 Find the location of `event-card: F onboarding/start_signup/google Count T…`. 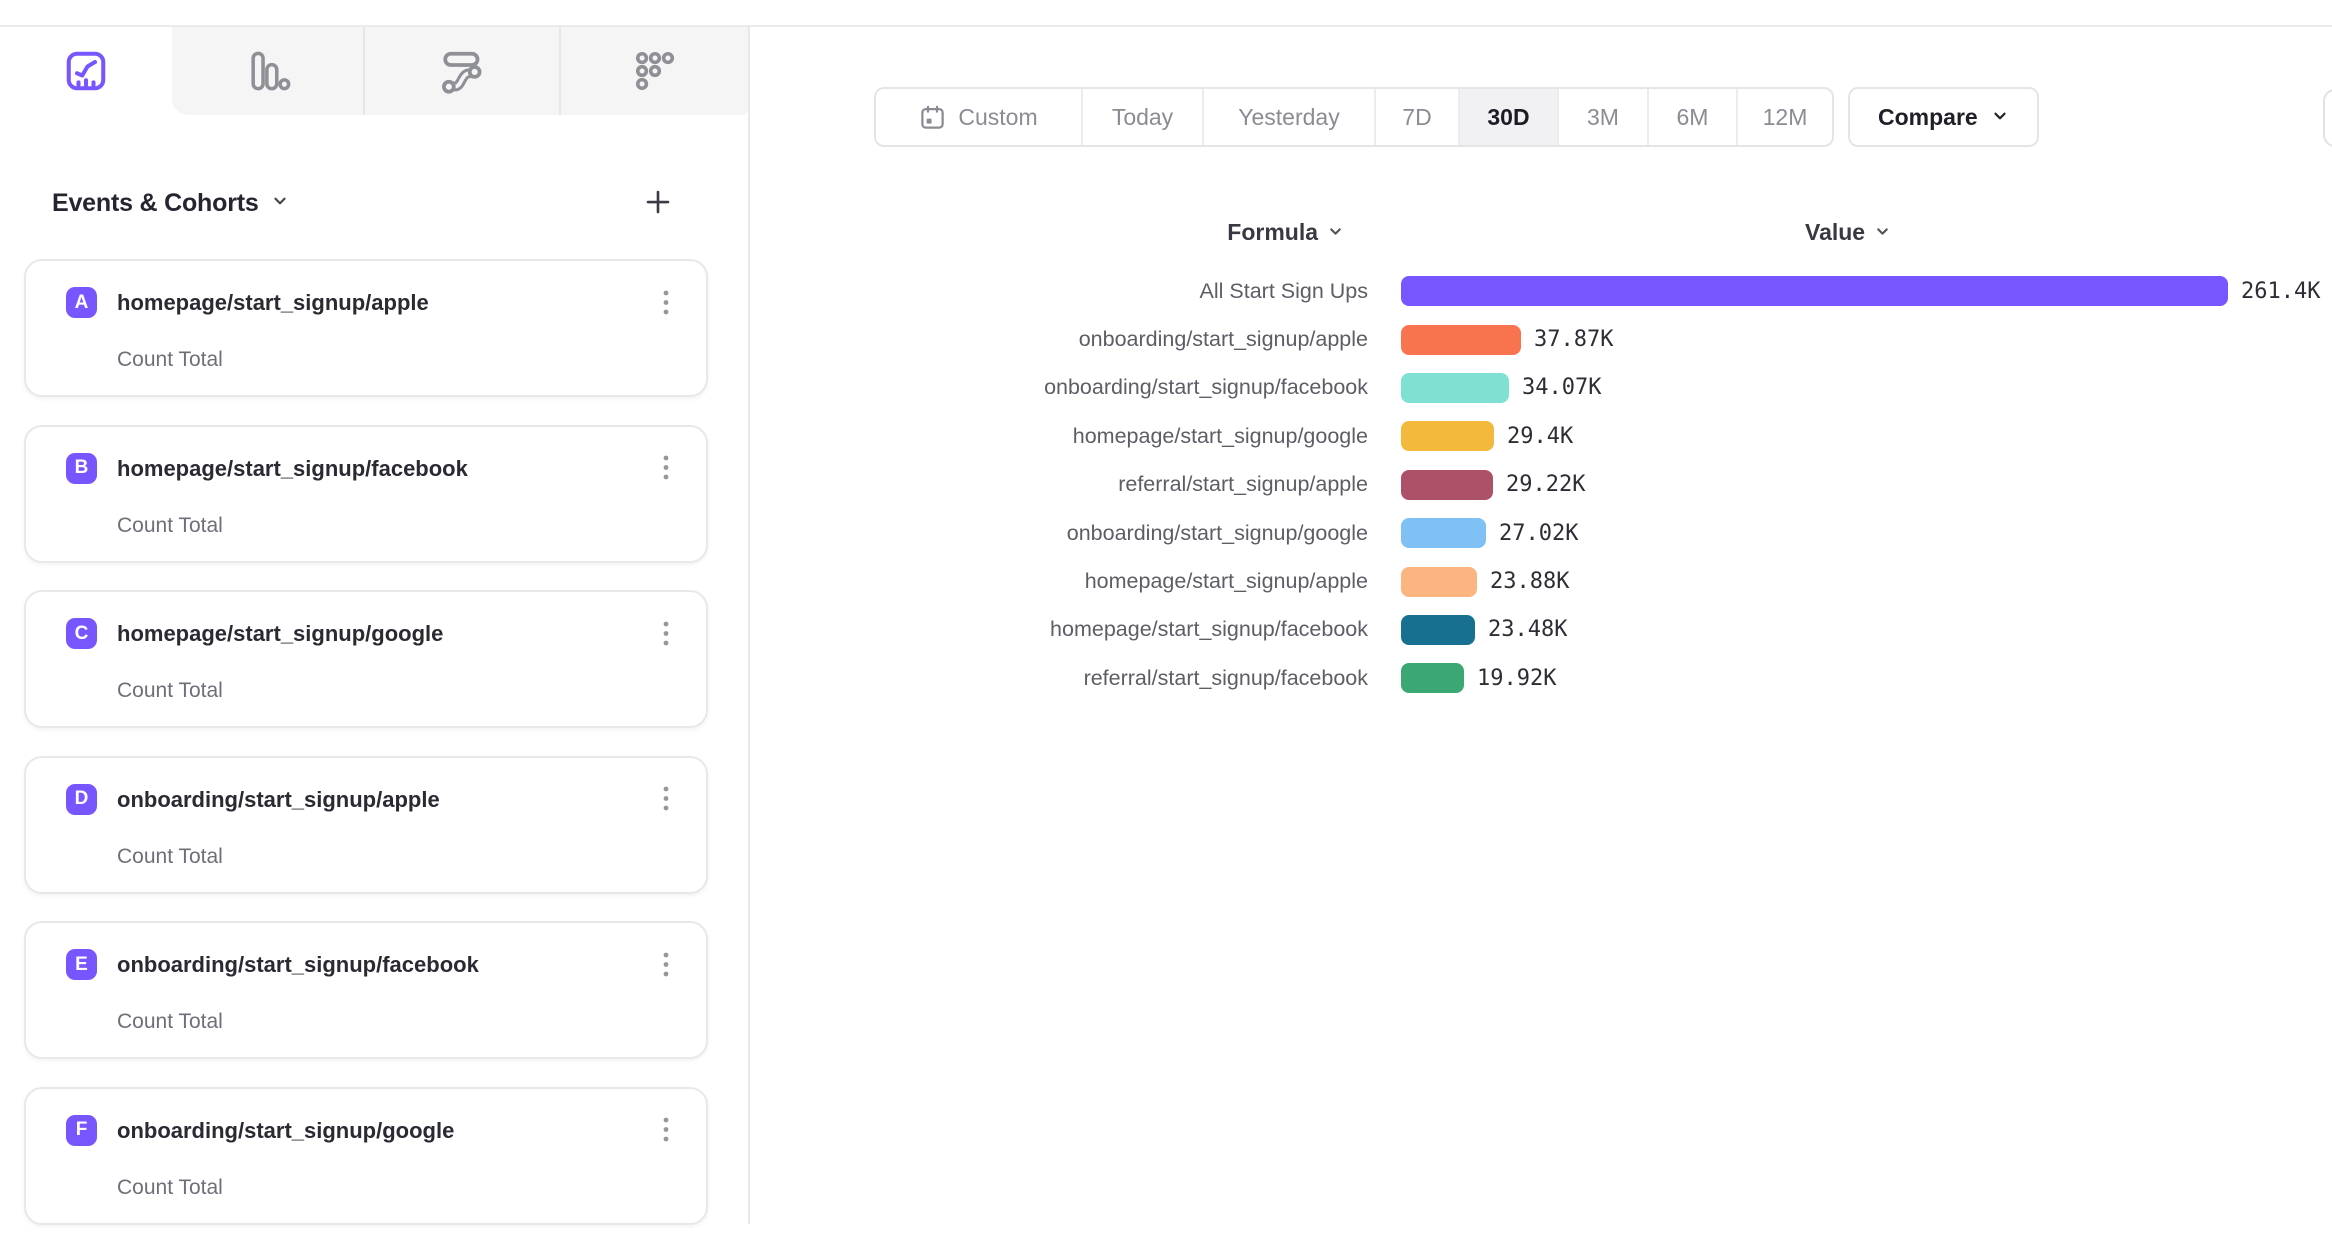

event-card: F onboarding/start_signup/google Count T… is located at coordinates (366, 1155).